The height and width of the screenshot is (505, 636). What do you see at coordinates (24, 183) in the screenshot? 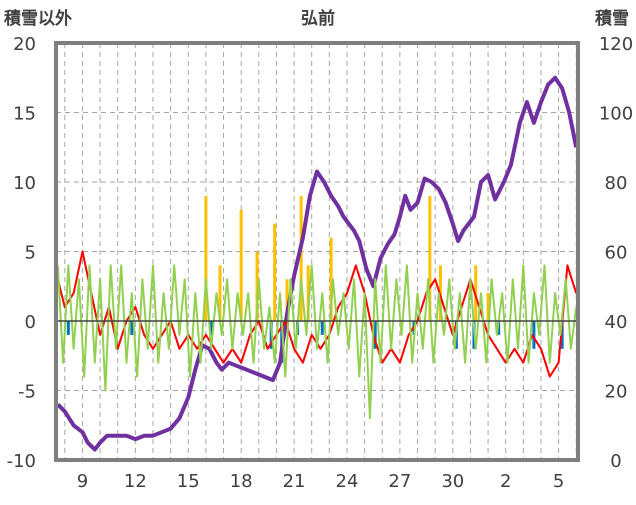
I see `left-tick-label: 10` at bounding box center [24, 183].